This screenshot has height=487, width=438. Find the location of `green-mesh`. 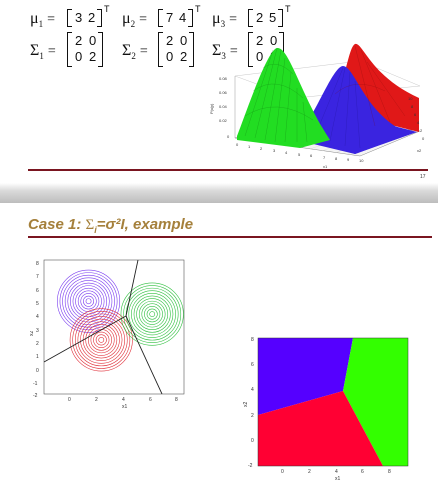

green-mesh is located at coordinates (279, 95).